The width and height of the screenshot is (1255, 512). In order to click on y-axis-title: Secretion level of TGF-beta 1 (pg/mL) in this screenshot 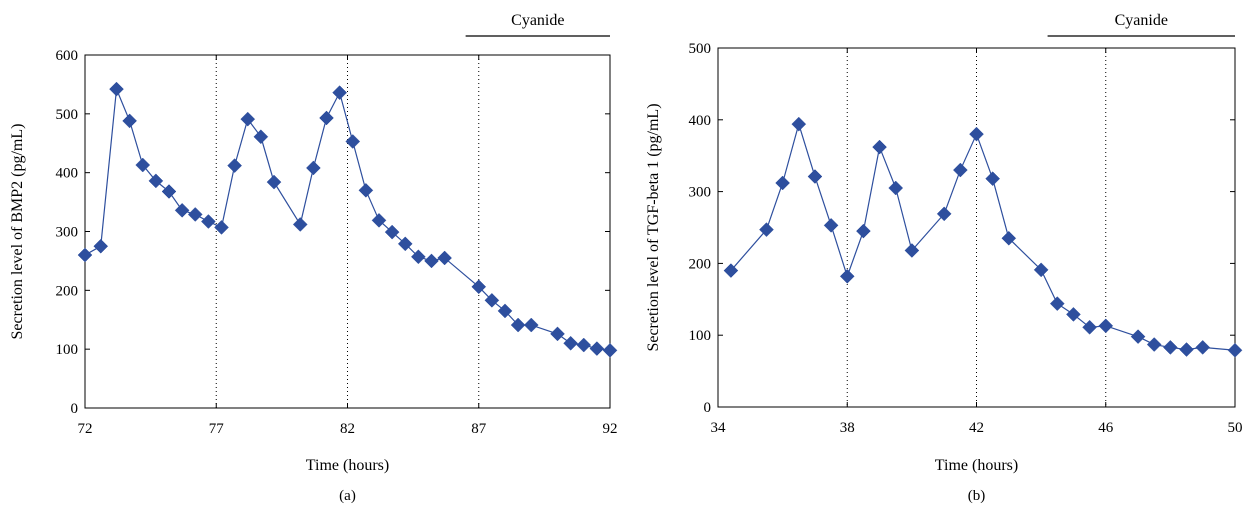, I will do `click(653, 227)`.